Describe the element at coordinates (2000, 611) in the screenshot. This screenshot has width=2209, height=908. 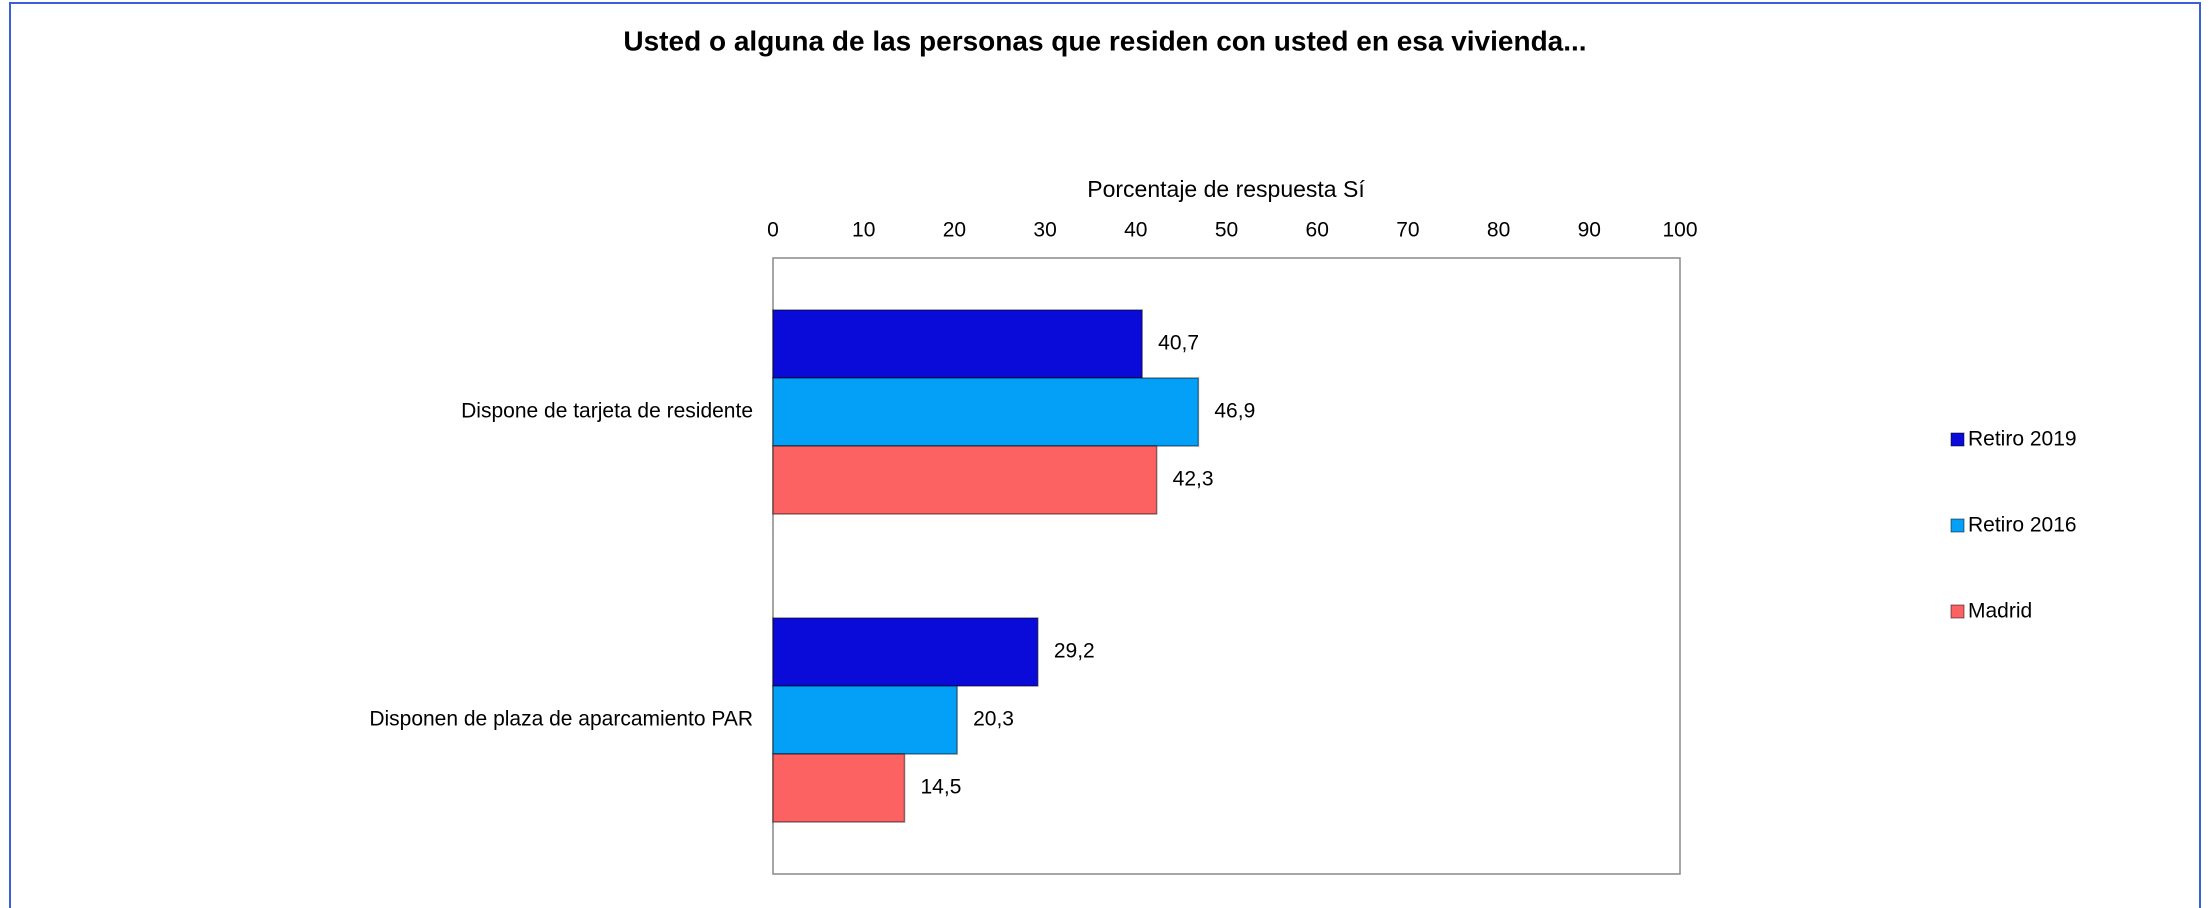
I see `legend-label: Madrid` at that location.